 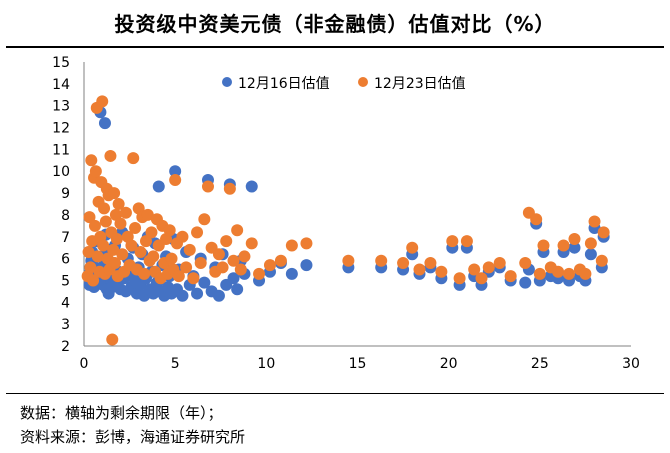 What do you see at coordinates (175, 364) in the screenshot?
I see `x-tick-label: 5` at bounding box center [175, 364].